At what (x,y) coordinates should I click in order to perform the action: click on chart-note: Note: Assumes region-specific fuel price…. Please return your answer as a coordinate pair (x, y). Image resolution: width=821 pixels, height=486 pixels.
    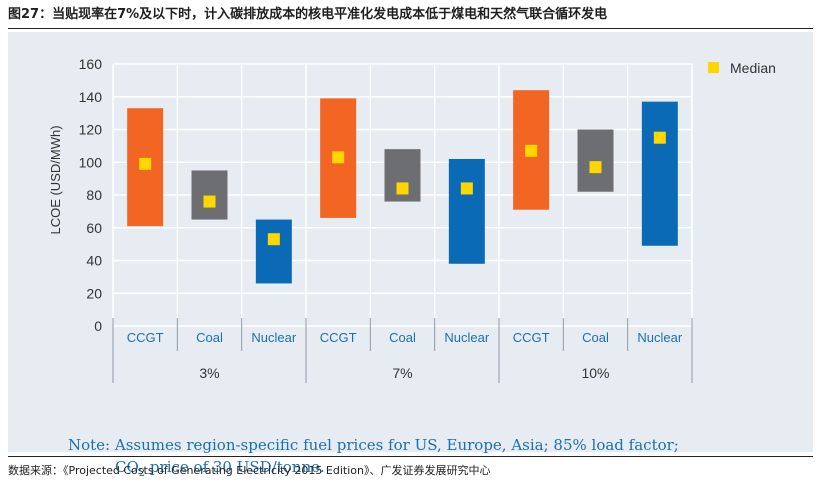
    Looking at the image, I should click on (438, 459).